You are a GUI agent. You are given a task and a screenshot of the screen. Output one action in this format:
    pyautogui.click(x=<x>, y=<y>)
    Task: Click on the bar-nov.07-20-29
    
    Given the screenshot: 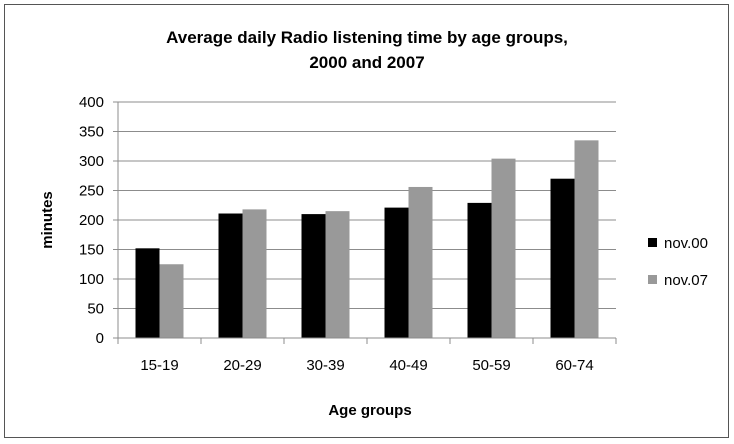 What is the action you would take?
    pyautogui.click(x=254, y=273)
    